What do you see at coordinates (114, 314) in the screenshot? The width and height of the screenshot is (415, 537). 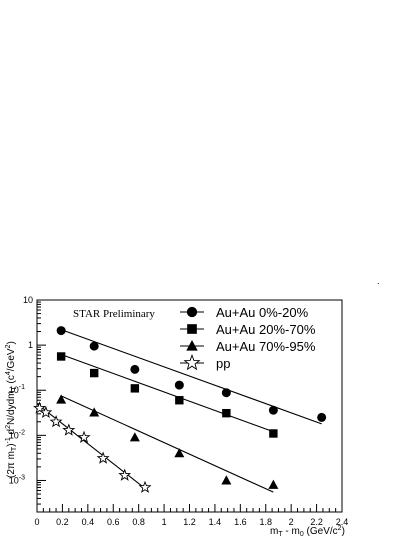 I see `annotation-star-preliminary: STAR Preliminary` at bounding box center [114, 314].